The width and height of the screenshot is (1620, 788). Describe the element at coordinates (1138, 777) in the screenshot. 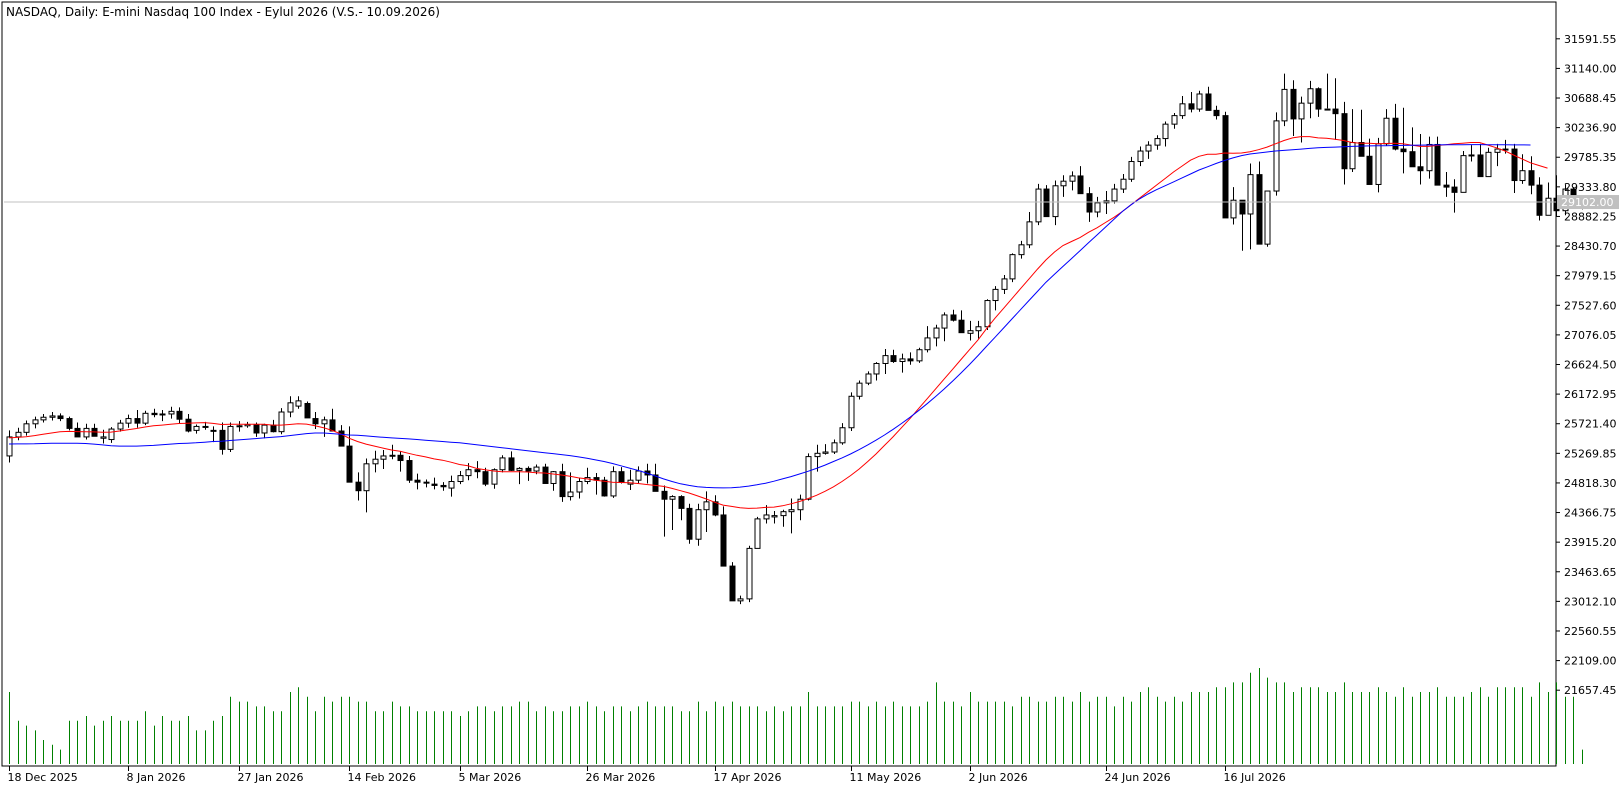

I see `time-tick-label: 24 Jun 2026` at that location.